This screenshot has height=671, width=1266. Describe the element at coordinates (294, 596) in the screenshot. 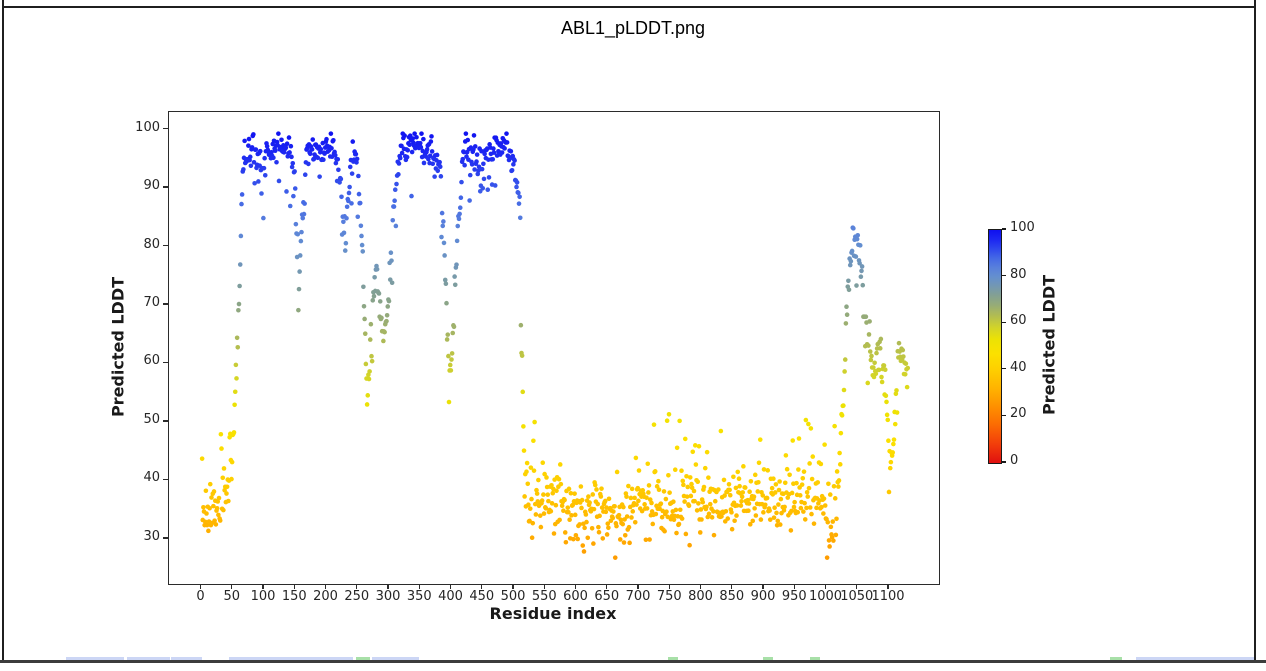

I see `x-tick-label: 150` at that location.